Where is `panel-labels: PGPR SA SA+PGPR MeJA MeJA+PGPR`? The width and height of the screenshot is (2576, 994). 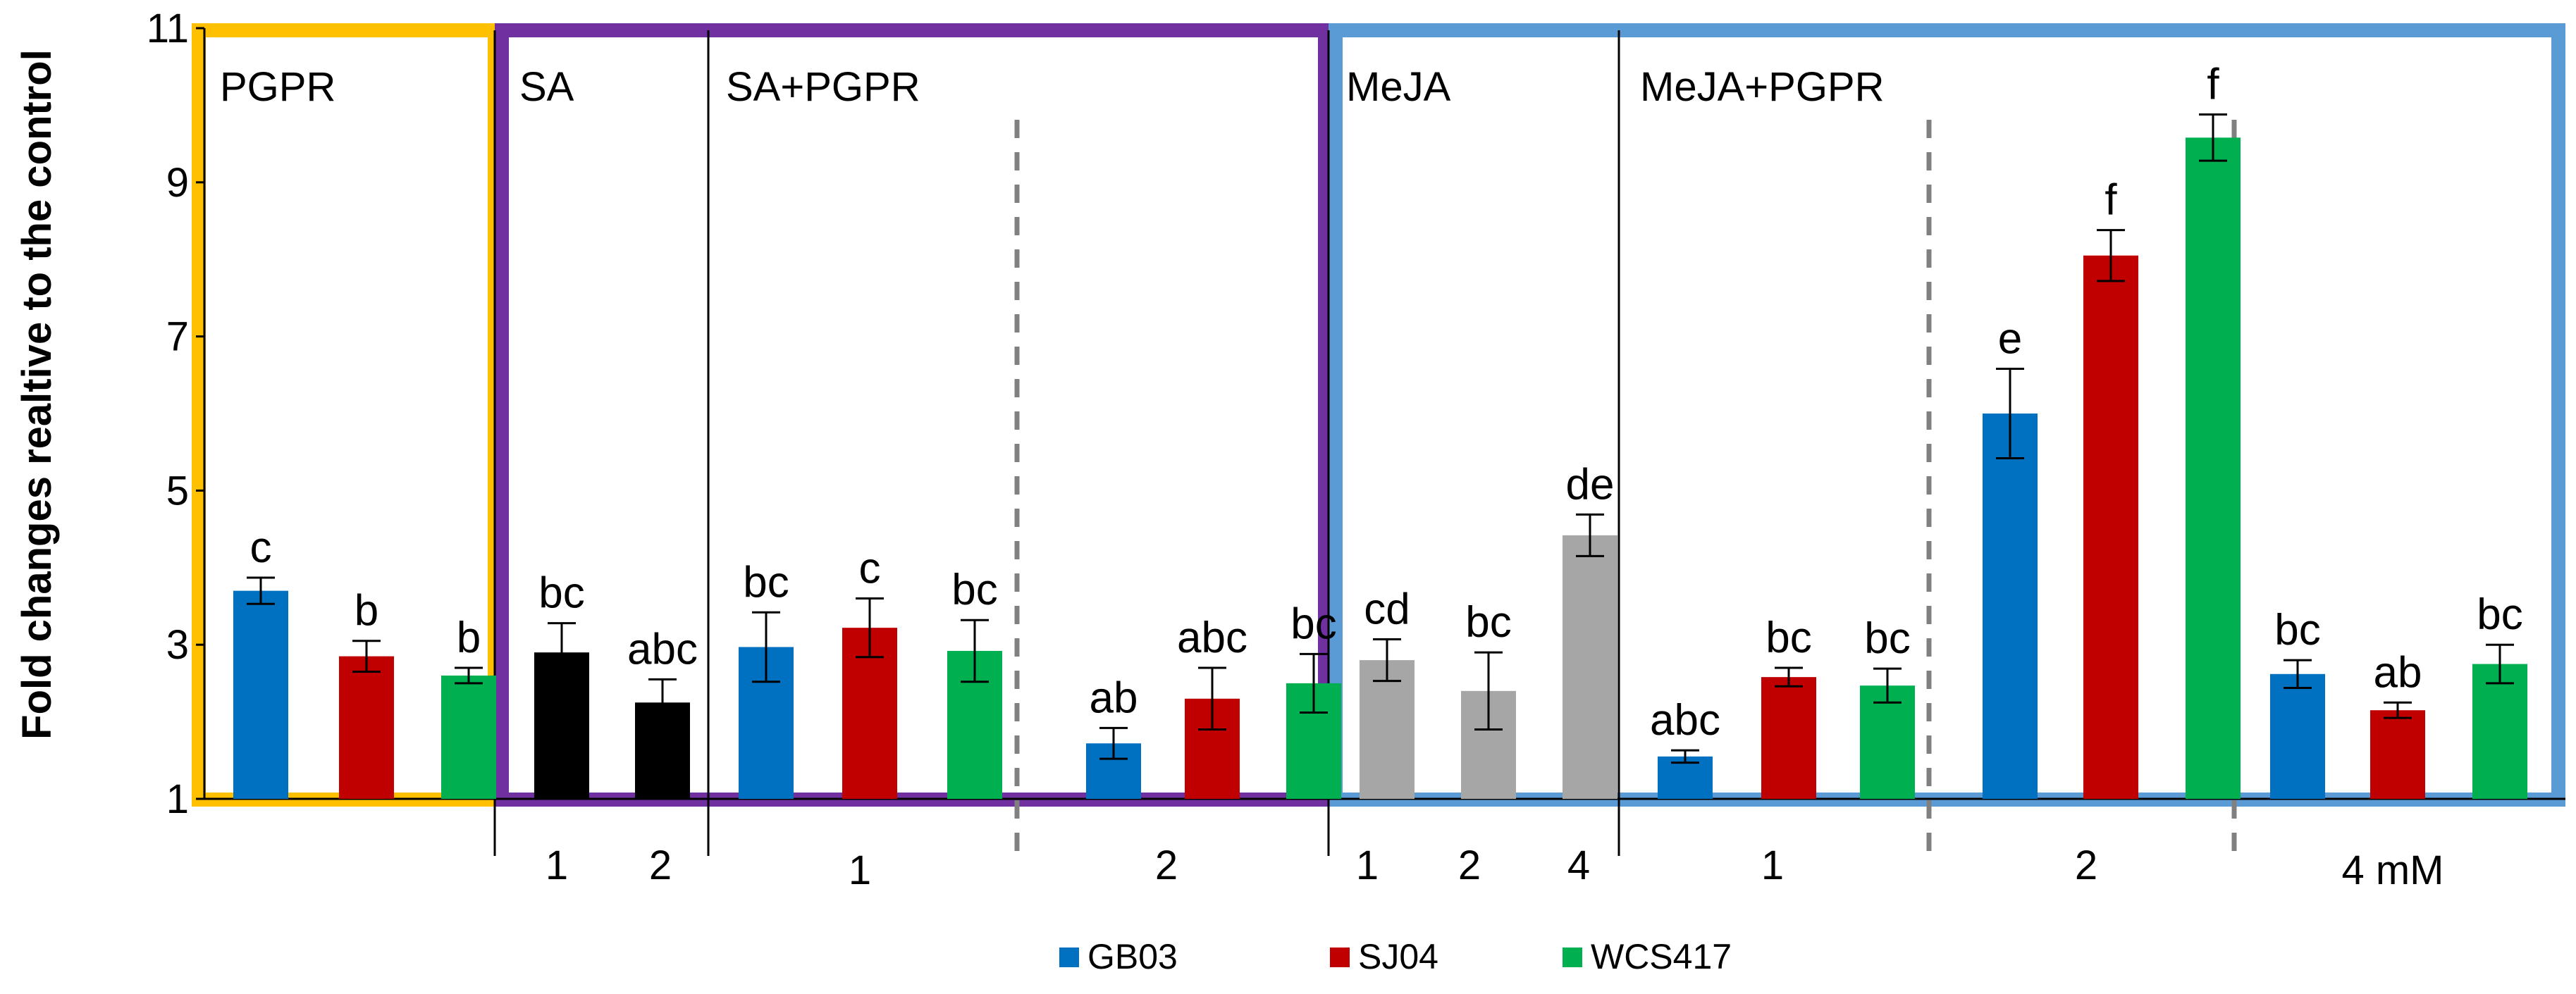
panel-labels: PGPR SA SA+PGPR MeJA MeJA+PGPR is located at coordinates (1052, 87).